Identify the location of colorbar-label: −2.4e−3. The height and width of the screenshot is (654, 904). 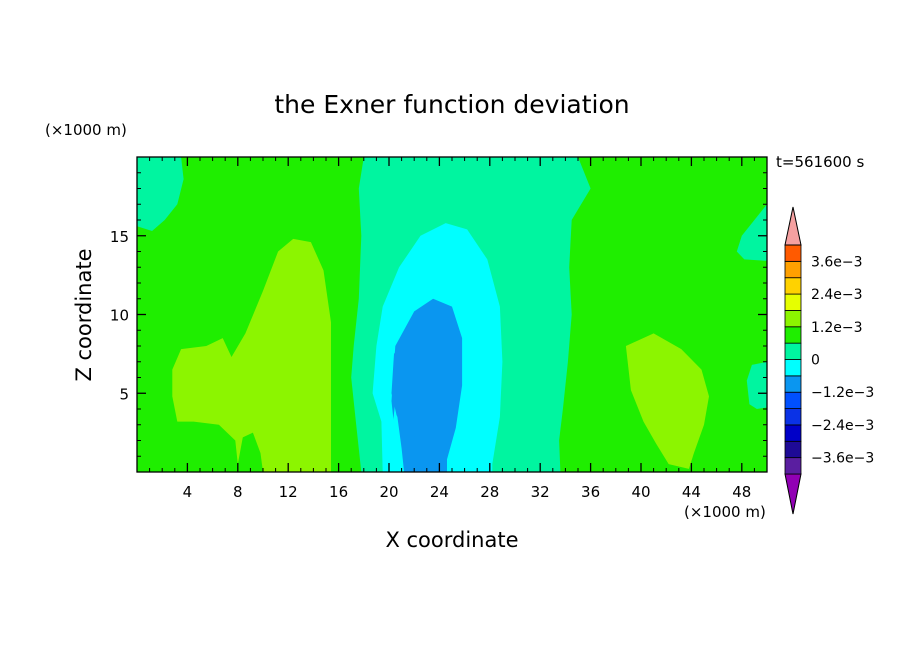
(842, 426).